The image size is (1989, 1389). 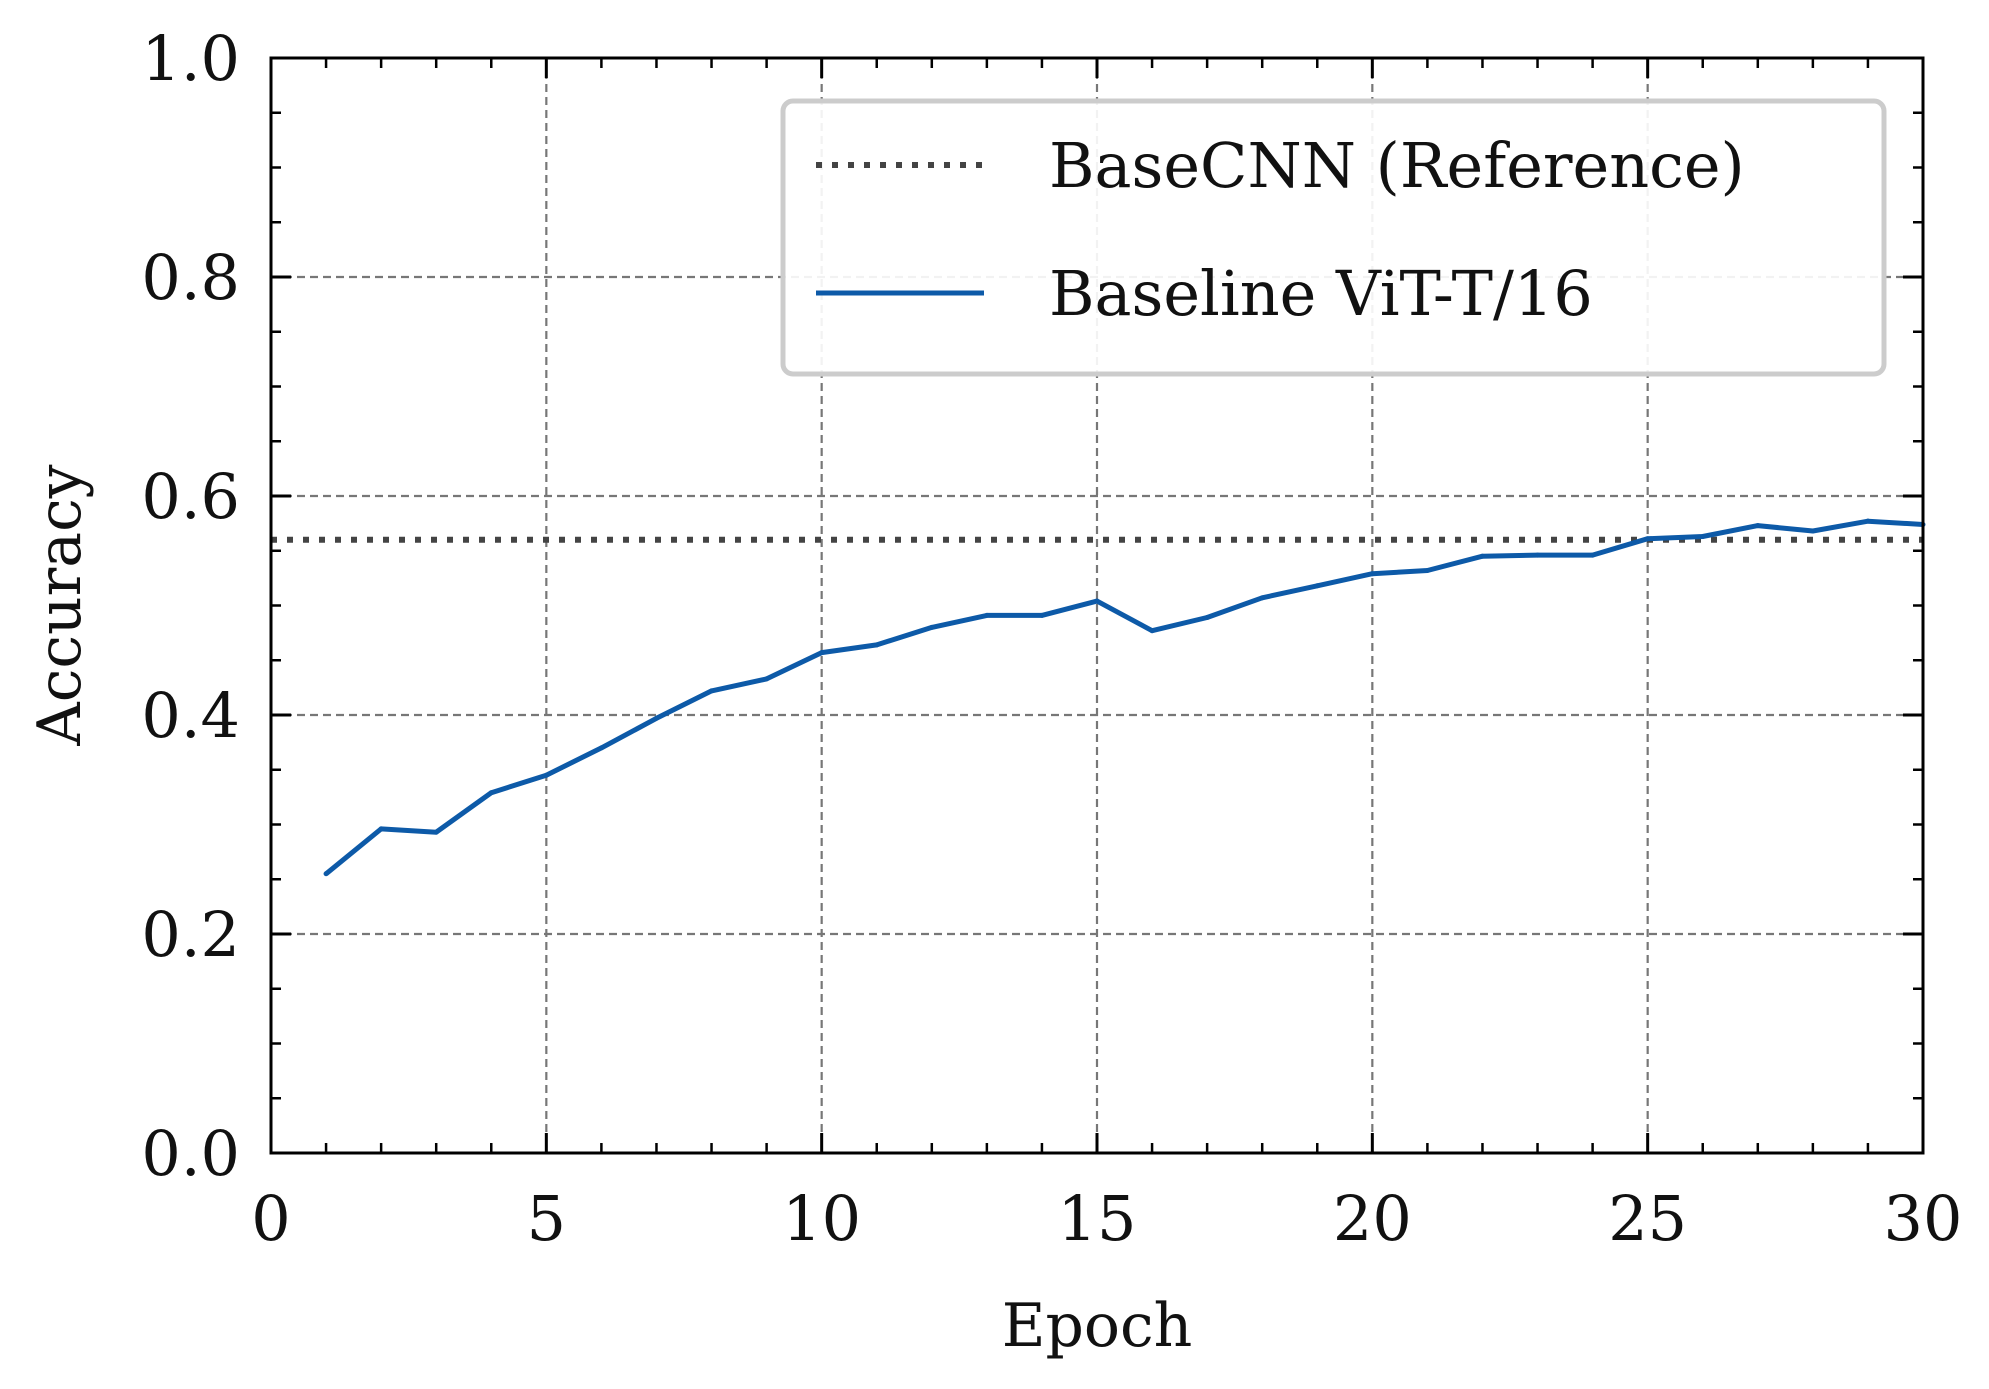 What do you see at coordinates (190, 496) in the screenshot?
I see `y-tick-label: 0.6` at bounding box center [190, 496].